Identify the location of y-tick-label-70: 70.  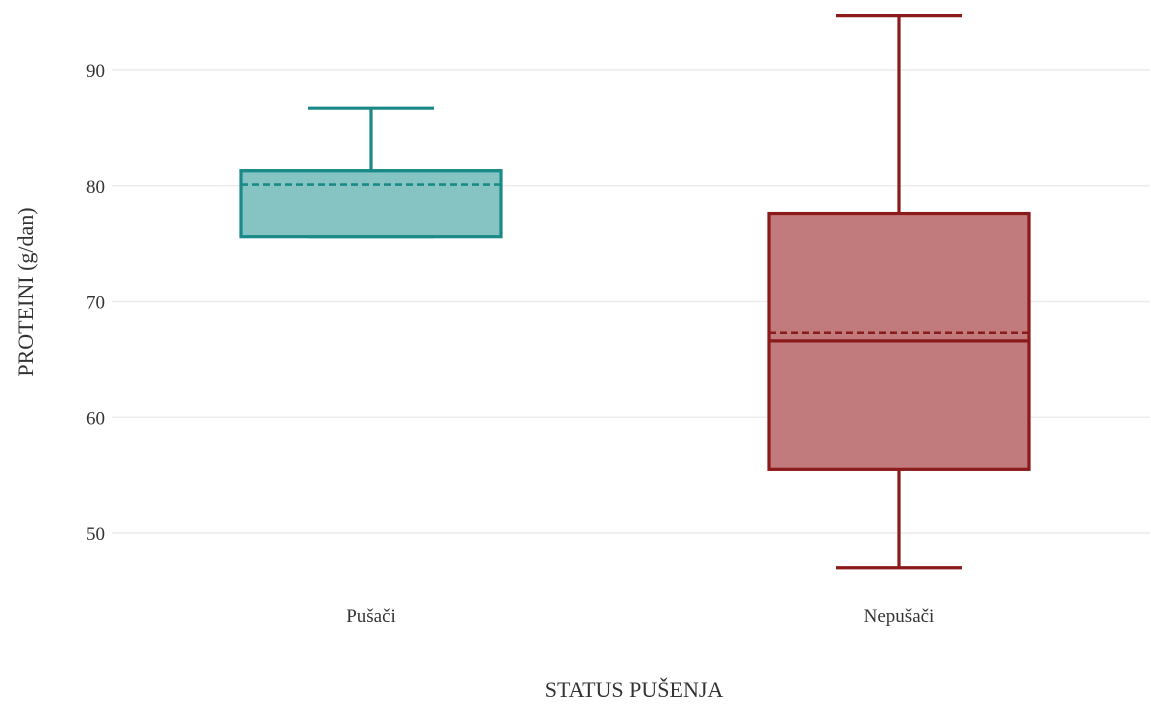
(95, 303).